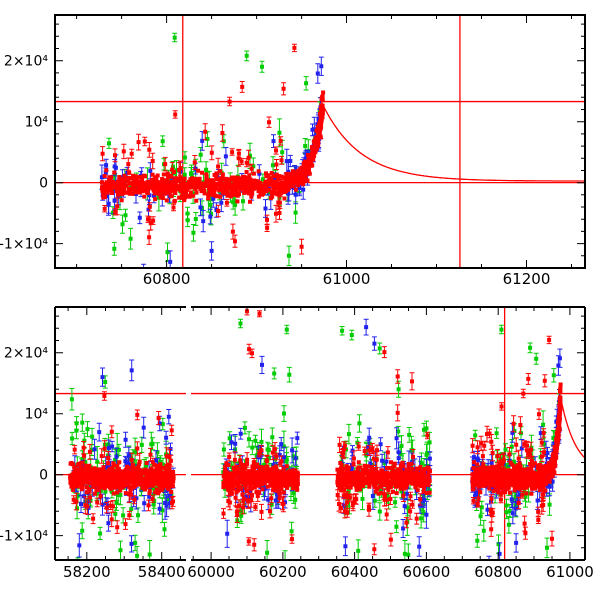  Describe the element at coordinates (527, 279) in the screenshot. I see `x-tick-label: 61200` at that location.